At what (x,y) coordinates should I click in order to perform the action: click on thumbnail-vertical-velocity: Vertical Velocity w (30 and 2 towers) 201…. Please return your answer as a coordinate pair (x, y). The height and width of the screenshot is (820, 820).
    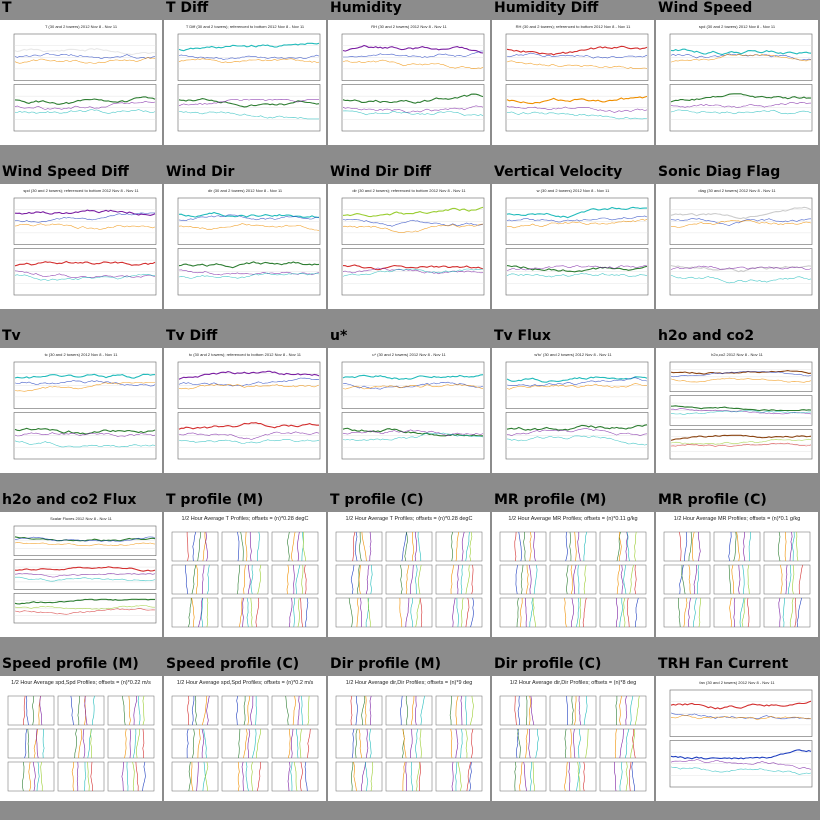
    Looking at the image, I should click on (573, 245).